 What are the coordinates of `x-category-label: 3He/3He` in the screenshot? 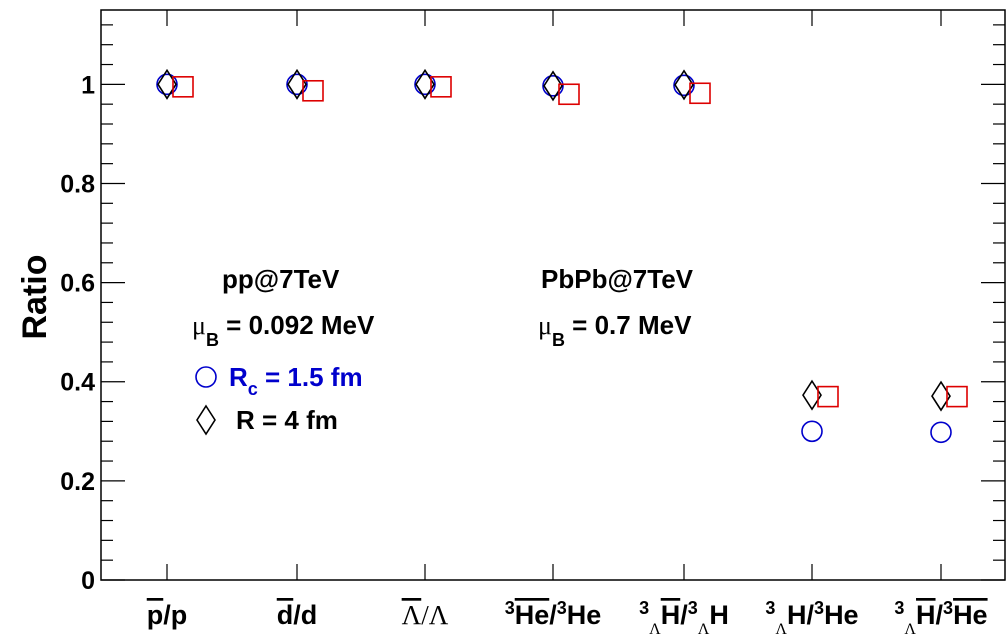 It's located at (553, 614).